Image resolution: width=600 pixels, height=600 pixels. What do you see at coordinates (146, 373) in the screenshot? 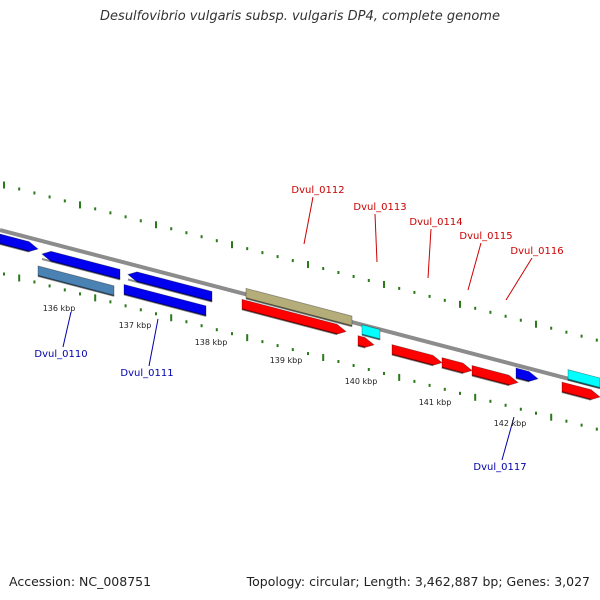
I see `gene-label-dvul_0111: Dvul_0111` at bounding box center [146, 373].